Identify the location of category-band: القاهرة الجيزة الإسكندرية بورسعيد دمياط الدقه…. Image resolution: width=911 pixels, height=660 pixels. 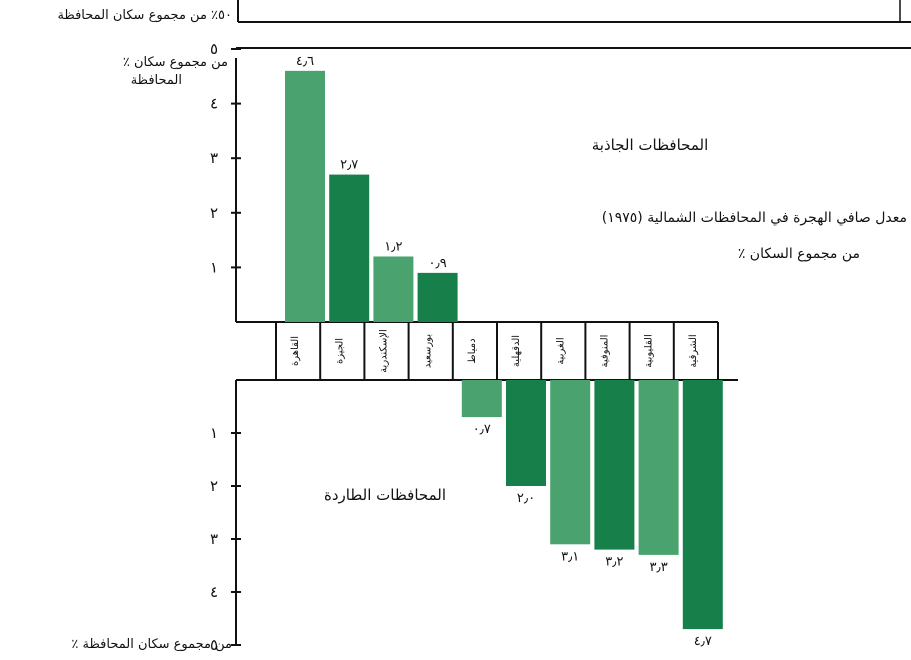
(487, 351).